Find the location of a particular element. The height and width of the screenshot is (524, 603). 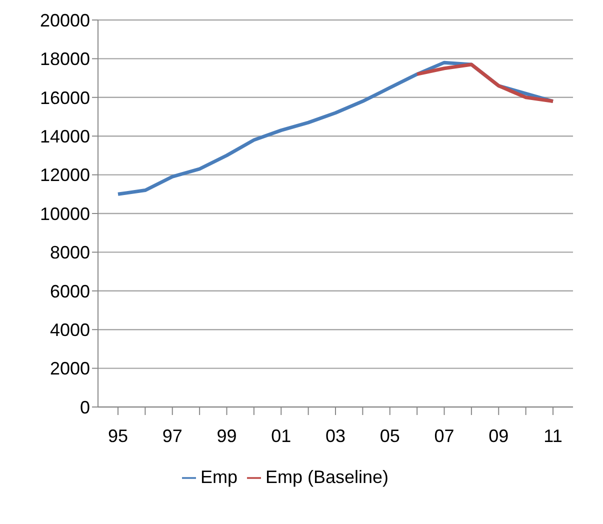

y-tick-label: 20000 is located at coordinates (65, 20).